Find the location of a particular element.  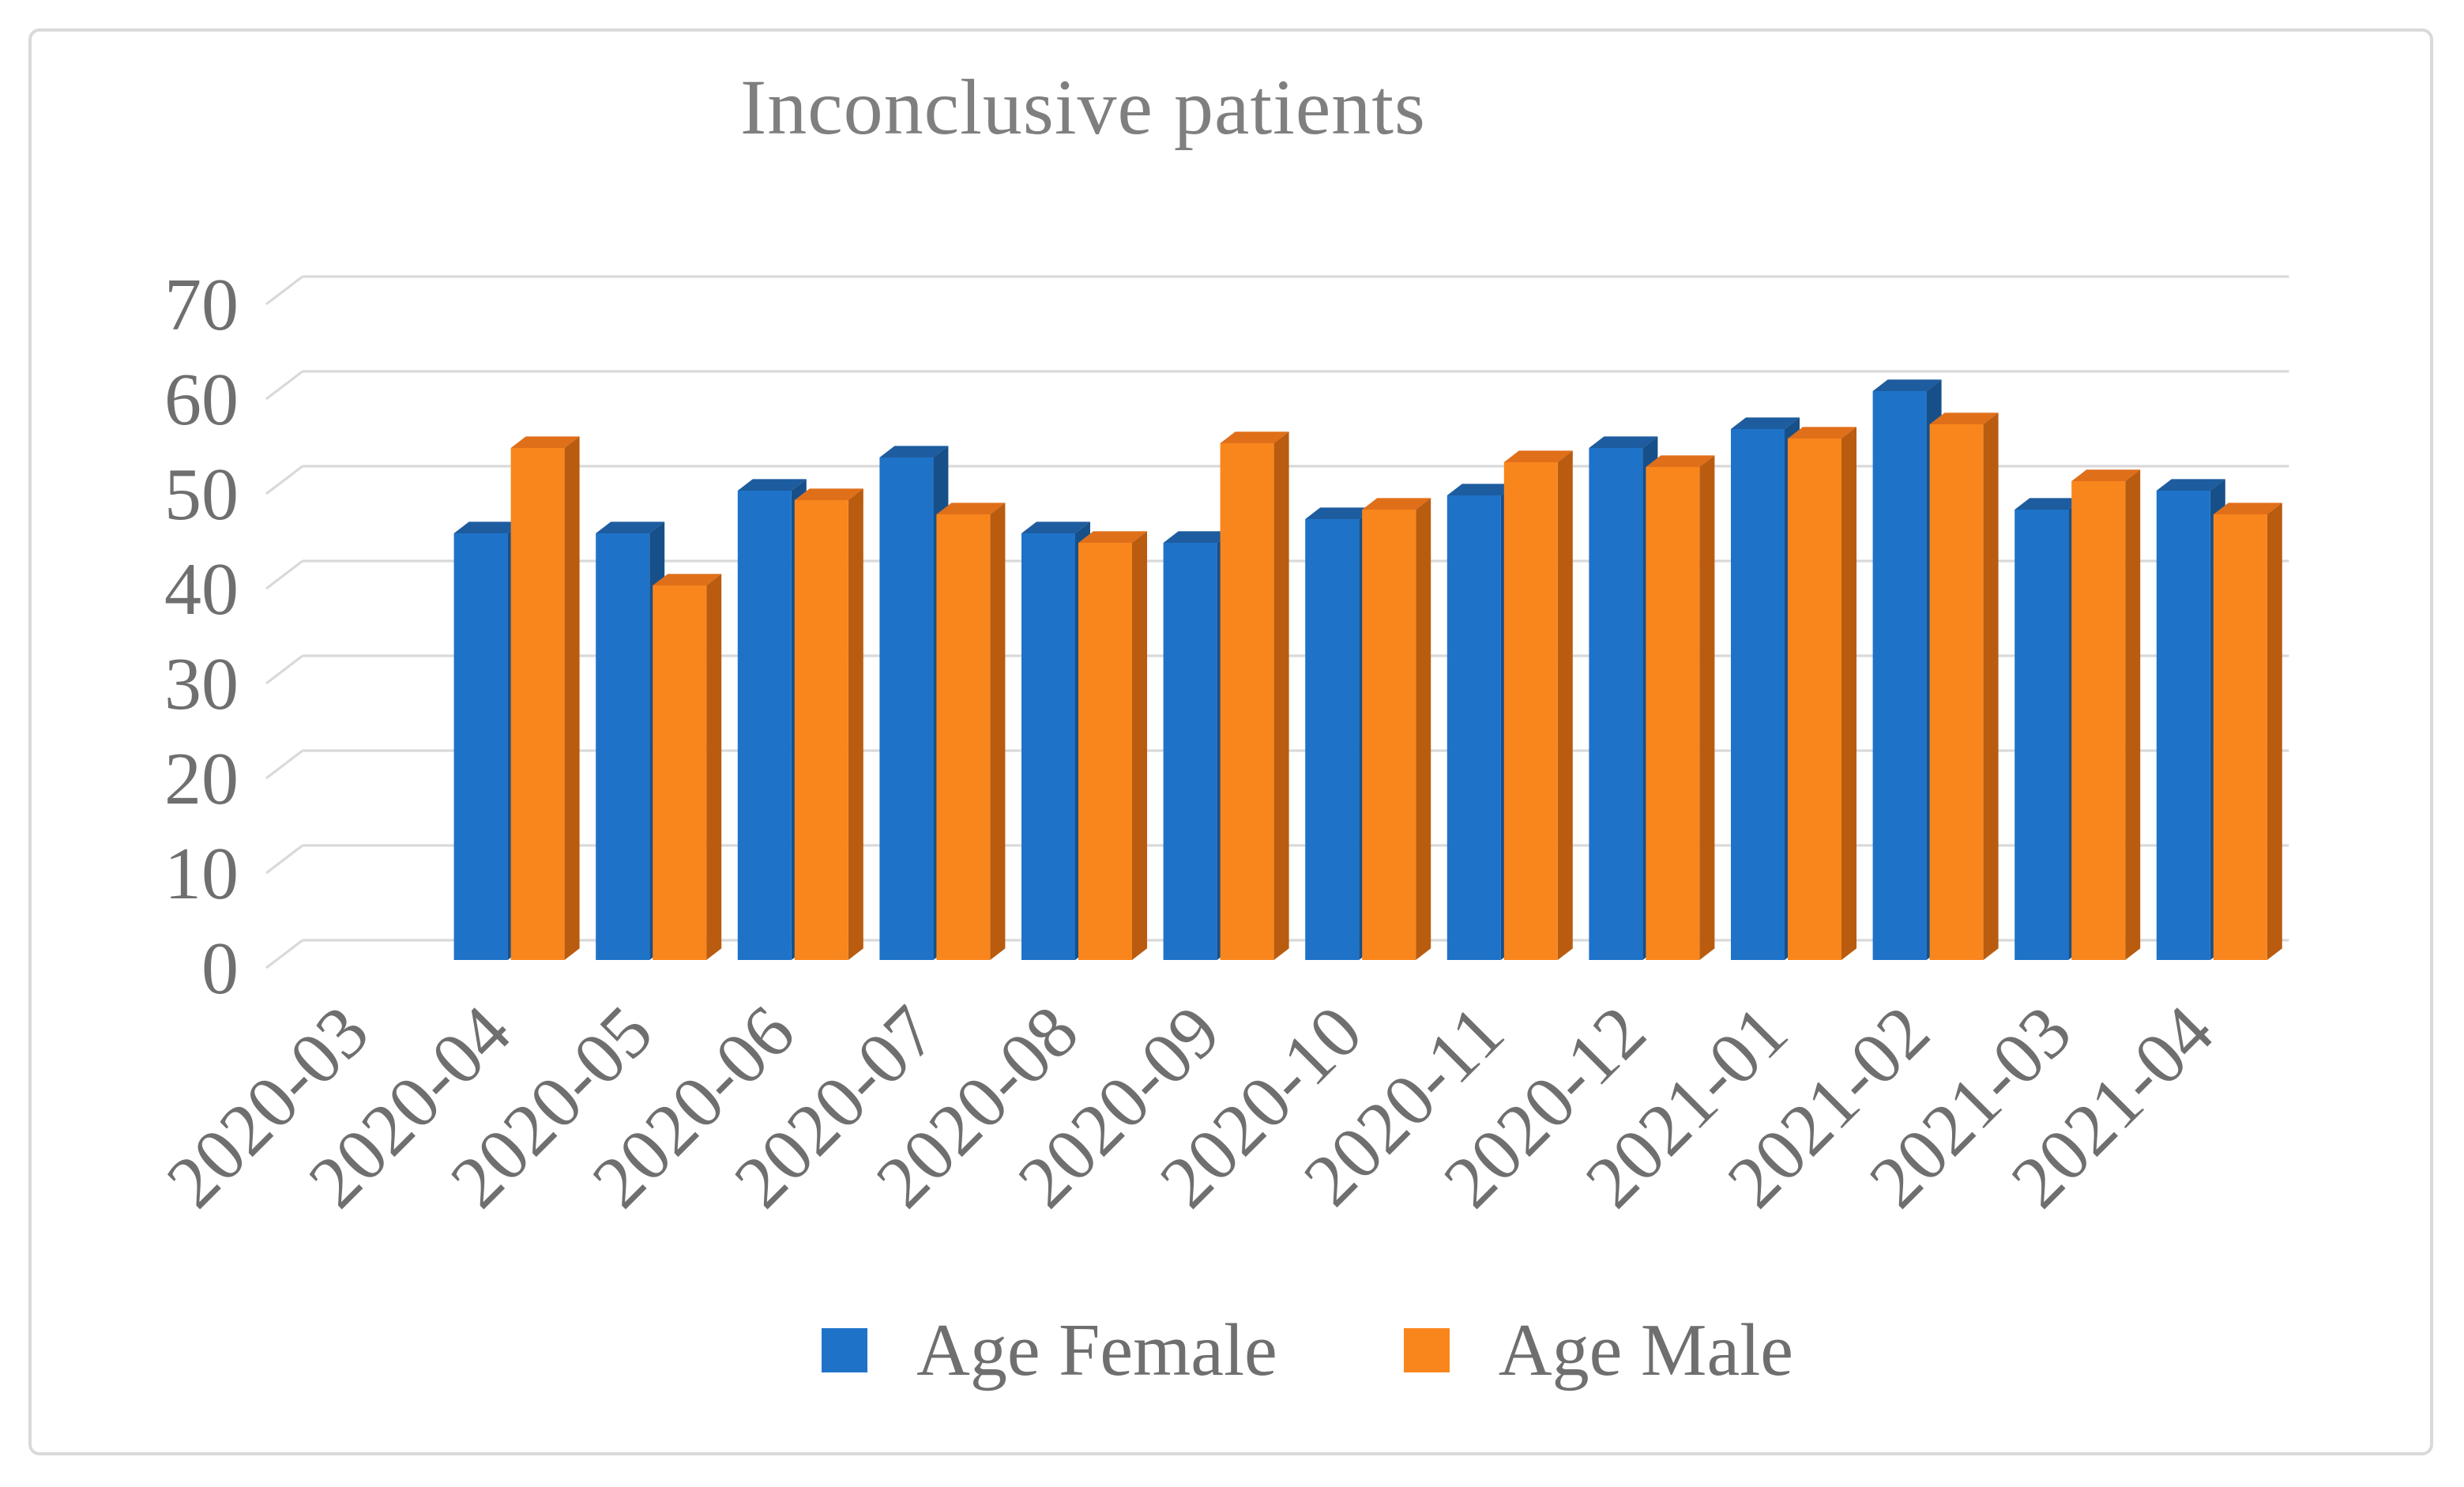

chart-title: Inconclusive patients is located at coordinates (1083, 107).